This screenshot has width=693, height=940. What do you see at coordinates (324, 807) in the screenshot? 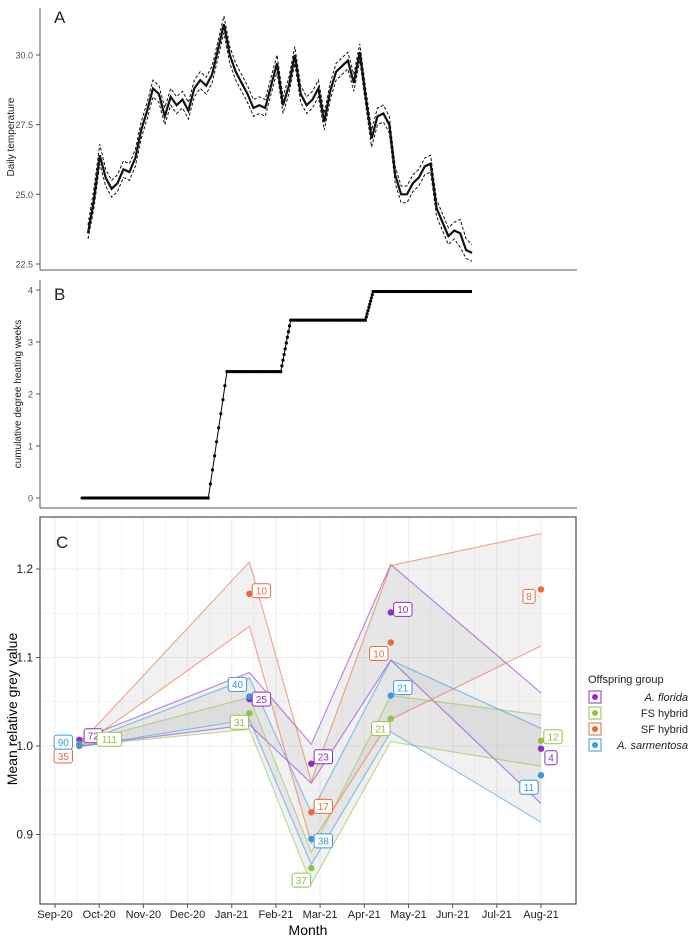
I see `panel-c-n-label: 17` at bounding box center [324, 807].